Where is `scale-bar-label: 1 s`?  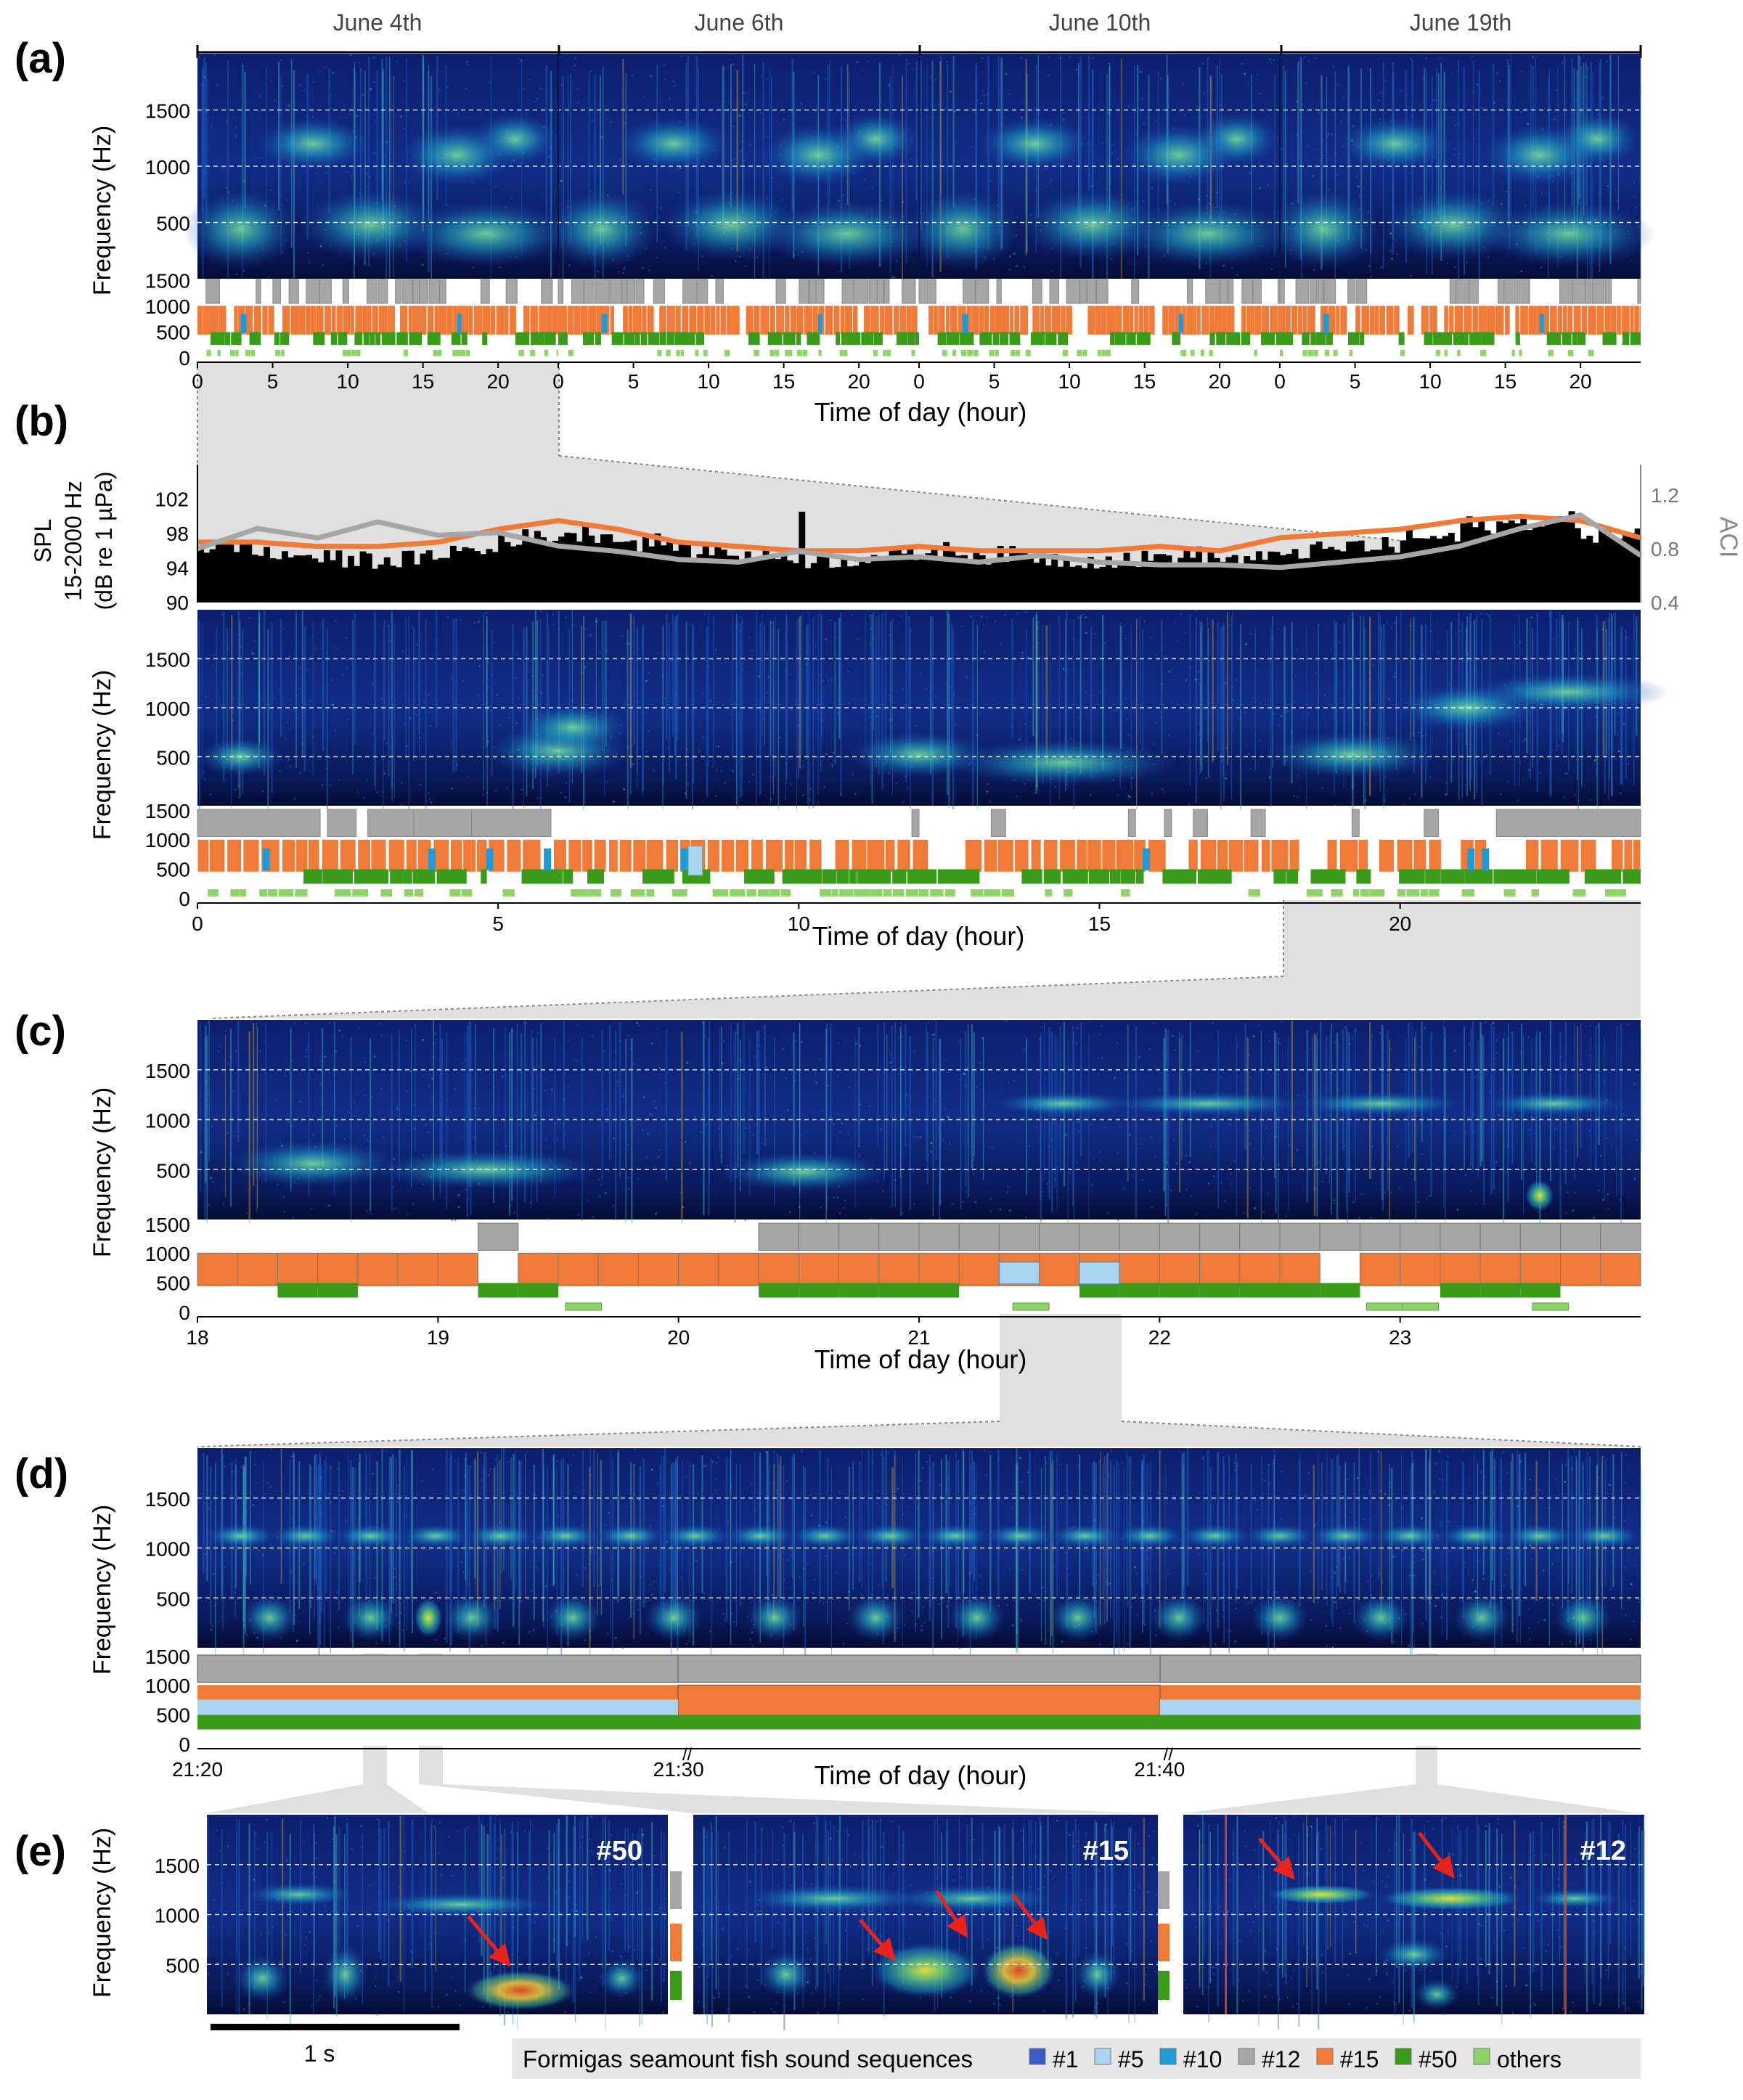 scale-bar-label: 1 s is located at coordinates (319, 2053).